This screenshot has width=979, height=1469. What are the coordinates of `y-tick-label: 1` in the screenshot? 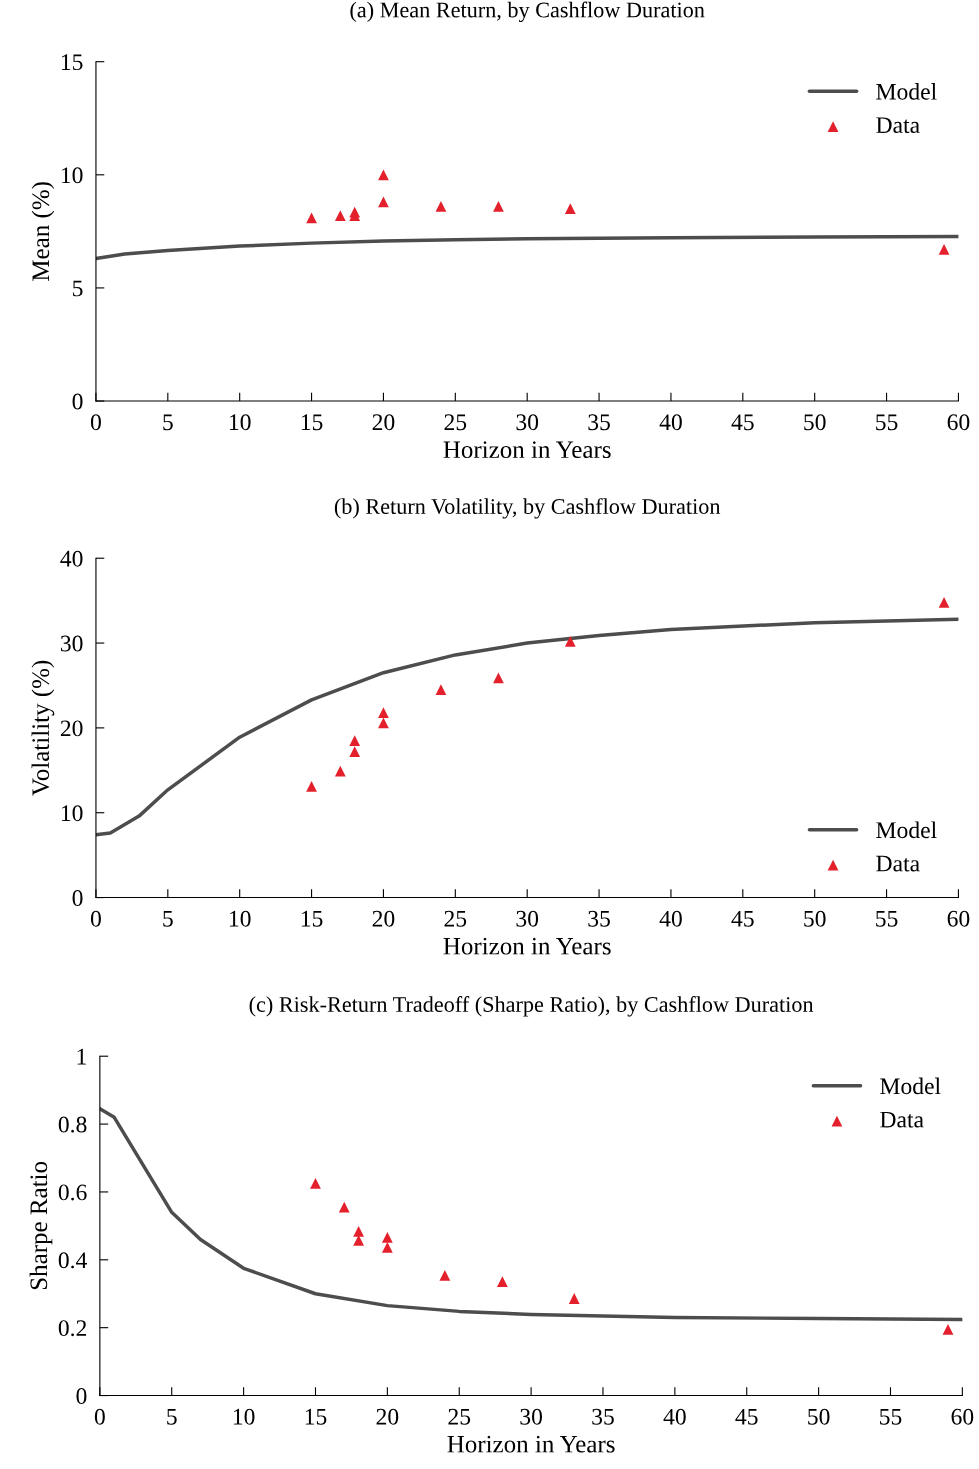 It's located at (81, 1056).